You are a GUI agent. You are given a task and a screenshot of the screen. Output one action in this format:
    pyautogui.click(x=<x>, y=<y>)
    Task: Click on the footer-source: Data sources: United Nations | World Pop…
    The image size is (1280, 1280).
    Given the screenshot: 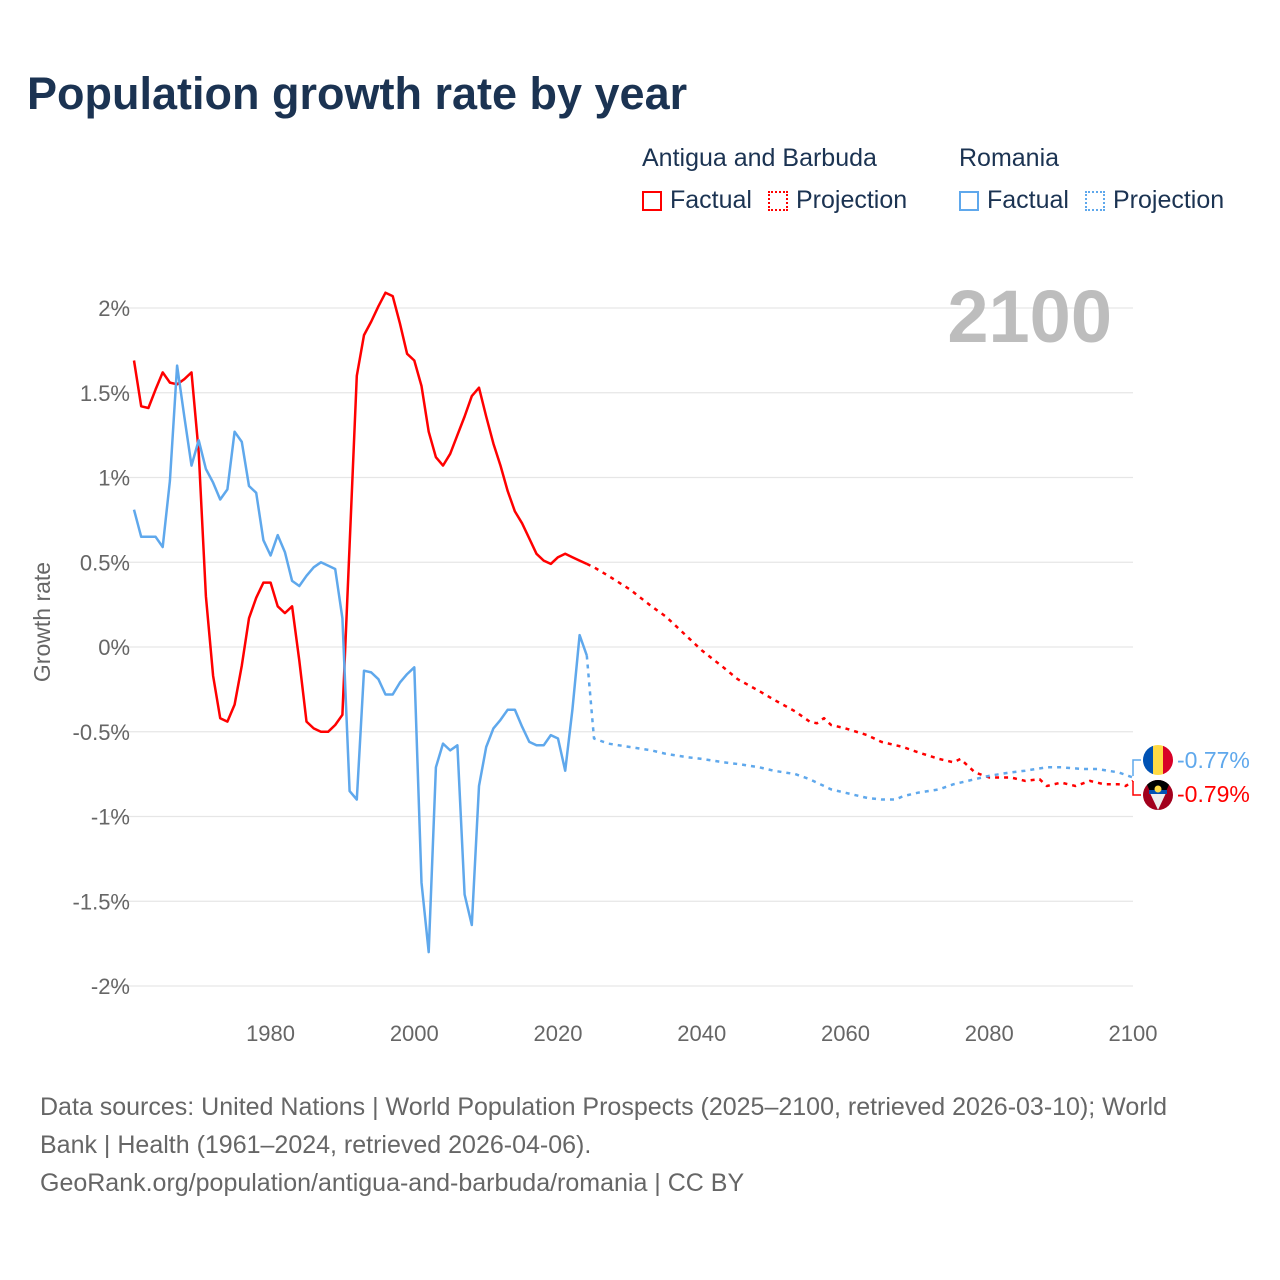 What is the action you would take?
    pyautogui.click(x=640, y=1145)
    